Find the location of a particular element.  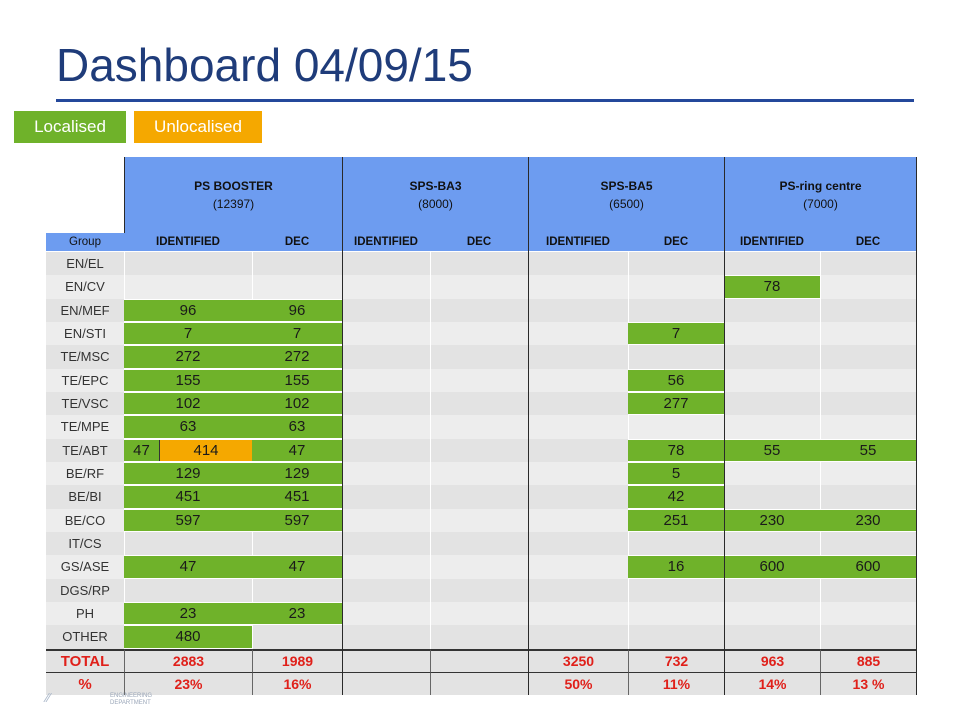

table-cell: 155 is located at coordinates (188, 380).